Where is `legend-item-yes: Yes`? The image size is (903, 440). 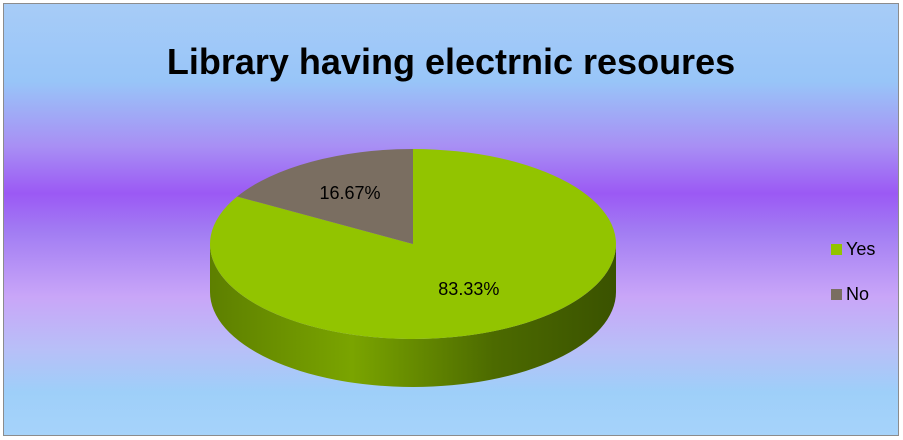 legend-item-yes: Yes is located at coordinates (853, 249).